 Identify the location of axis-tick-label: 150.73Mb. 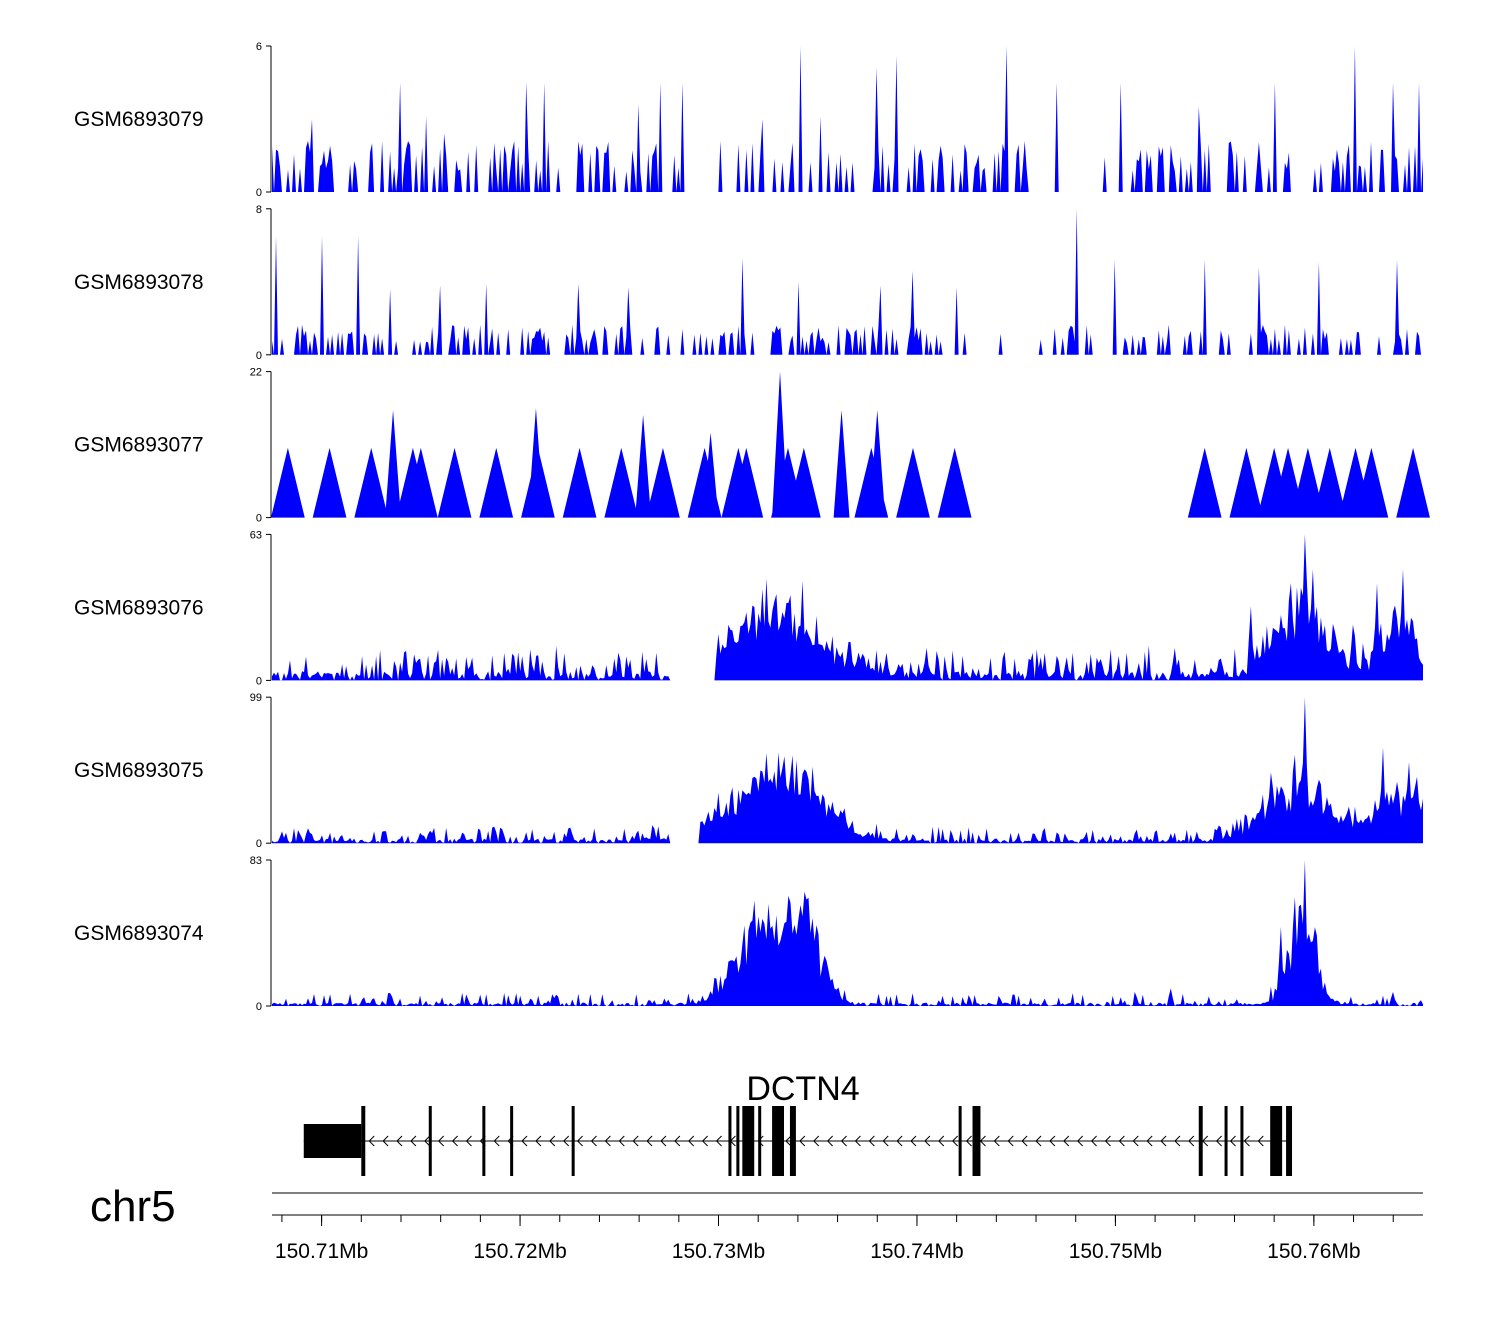
(718, 1251).